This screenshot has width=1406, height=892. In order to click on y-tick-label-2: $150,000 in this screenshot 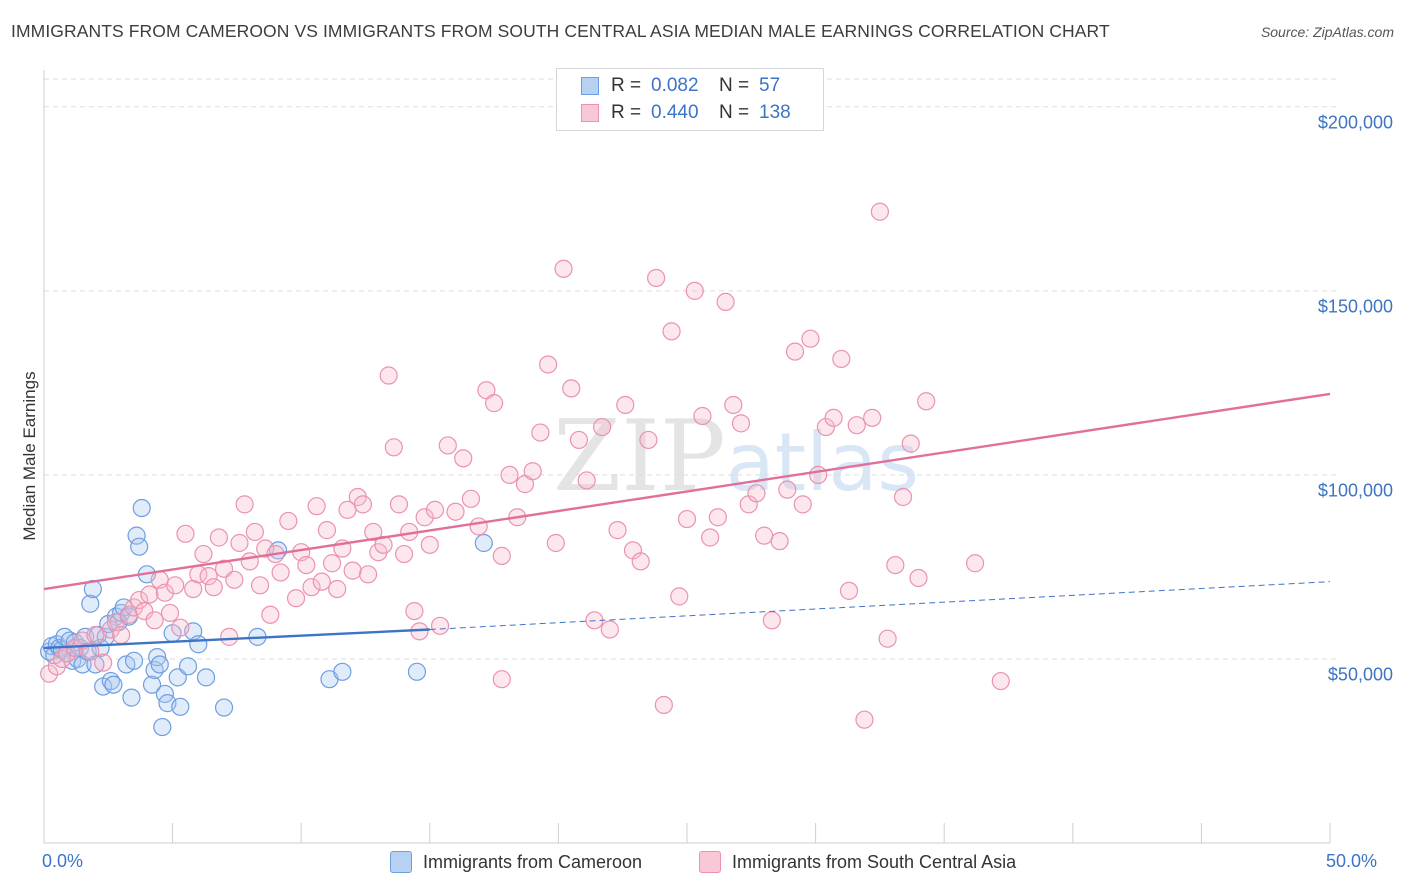, I will do `click(1355, 306)`.